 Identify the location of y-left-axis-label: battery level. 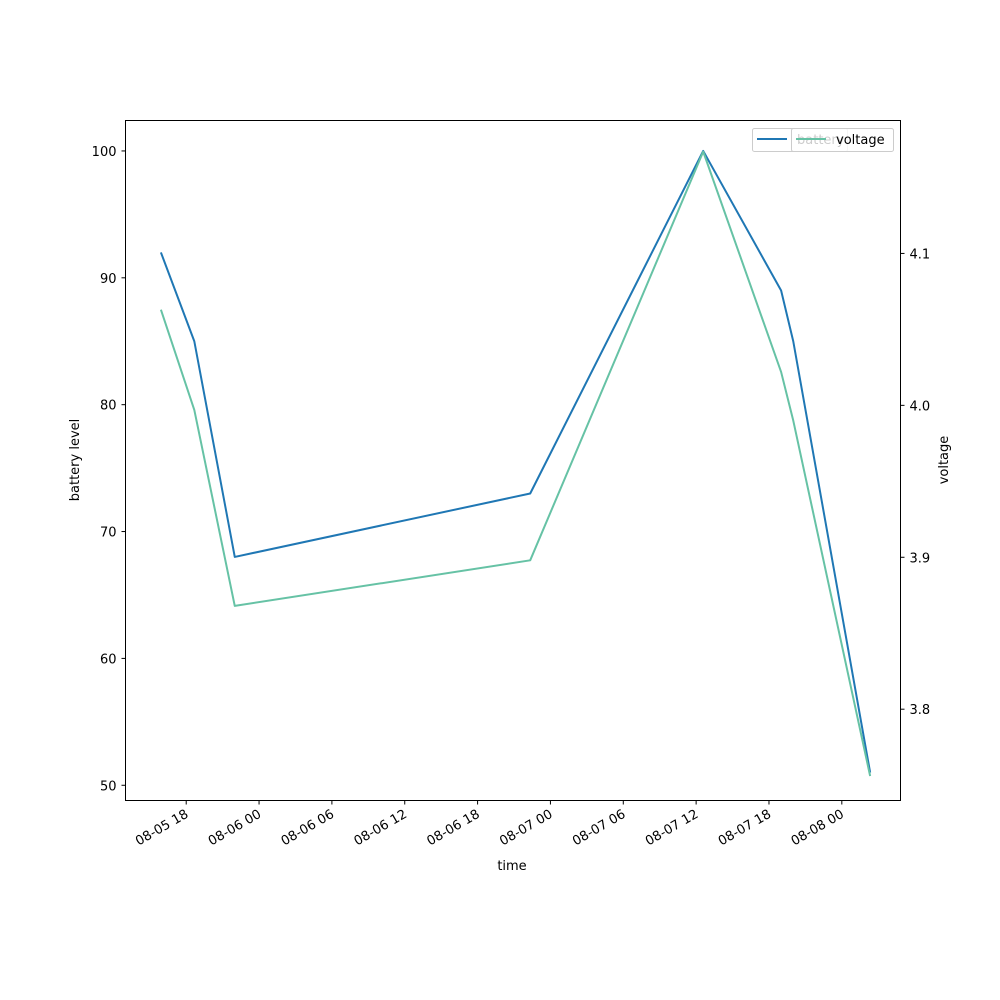
(75, 460).